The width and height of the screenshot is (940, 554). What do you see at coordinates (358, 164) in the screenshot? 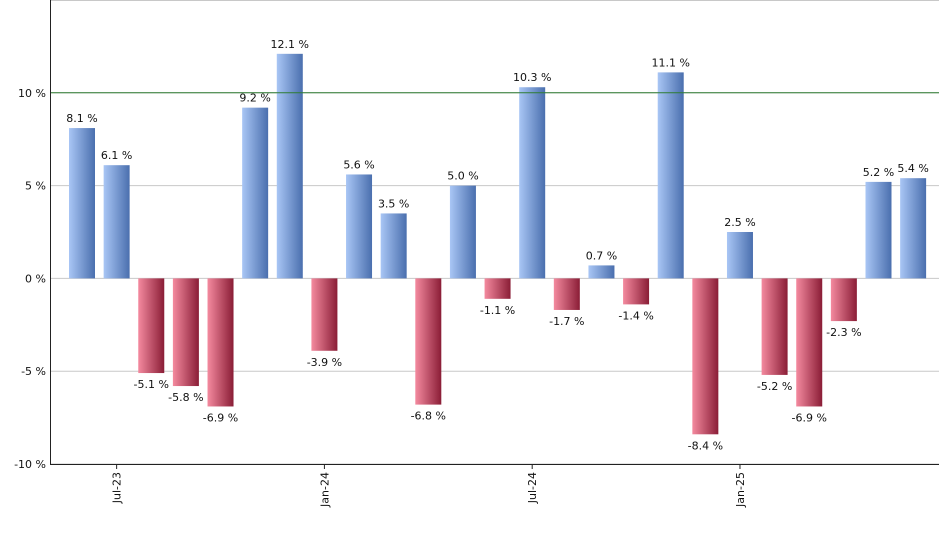
I see `data-label: 5.6 %` at bounding box center [358, 164].